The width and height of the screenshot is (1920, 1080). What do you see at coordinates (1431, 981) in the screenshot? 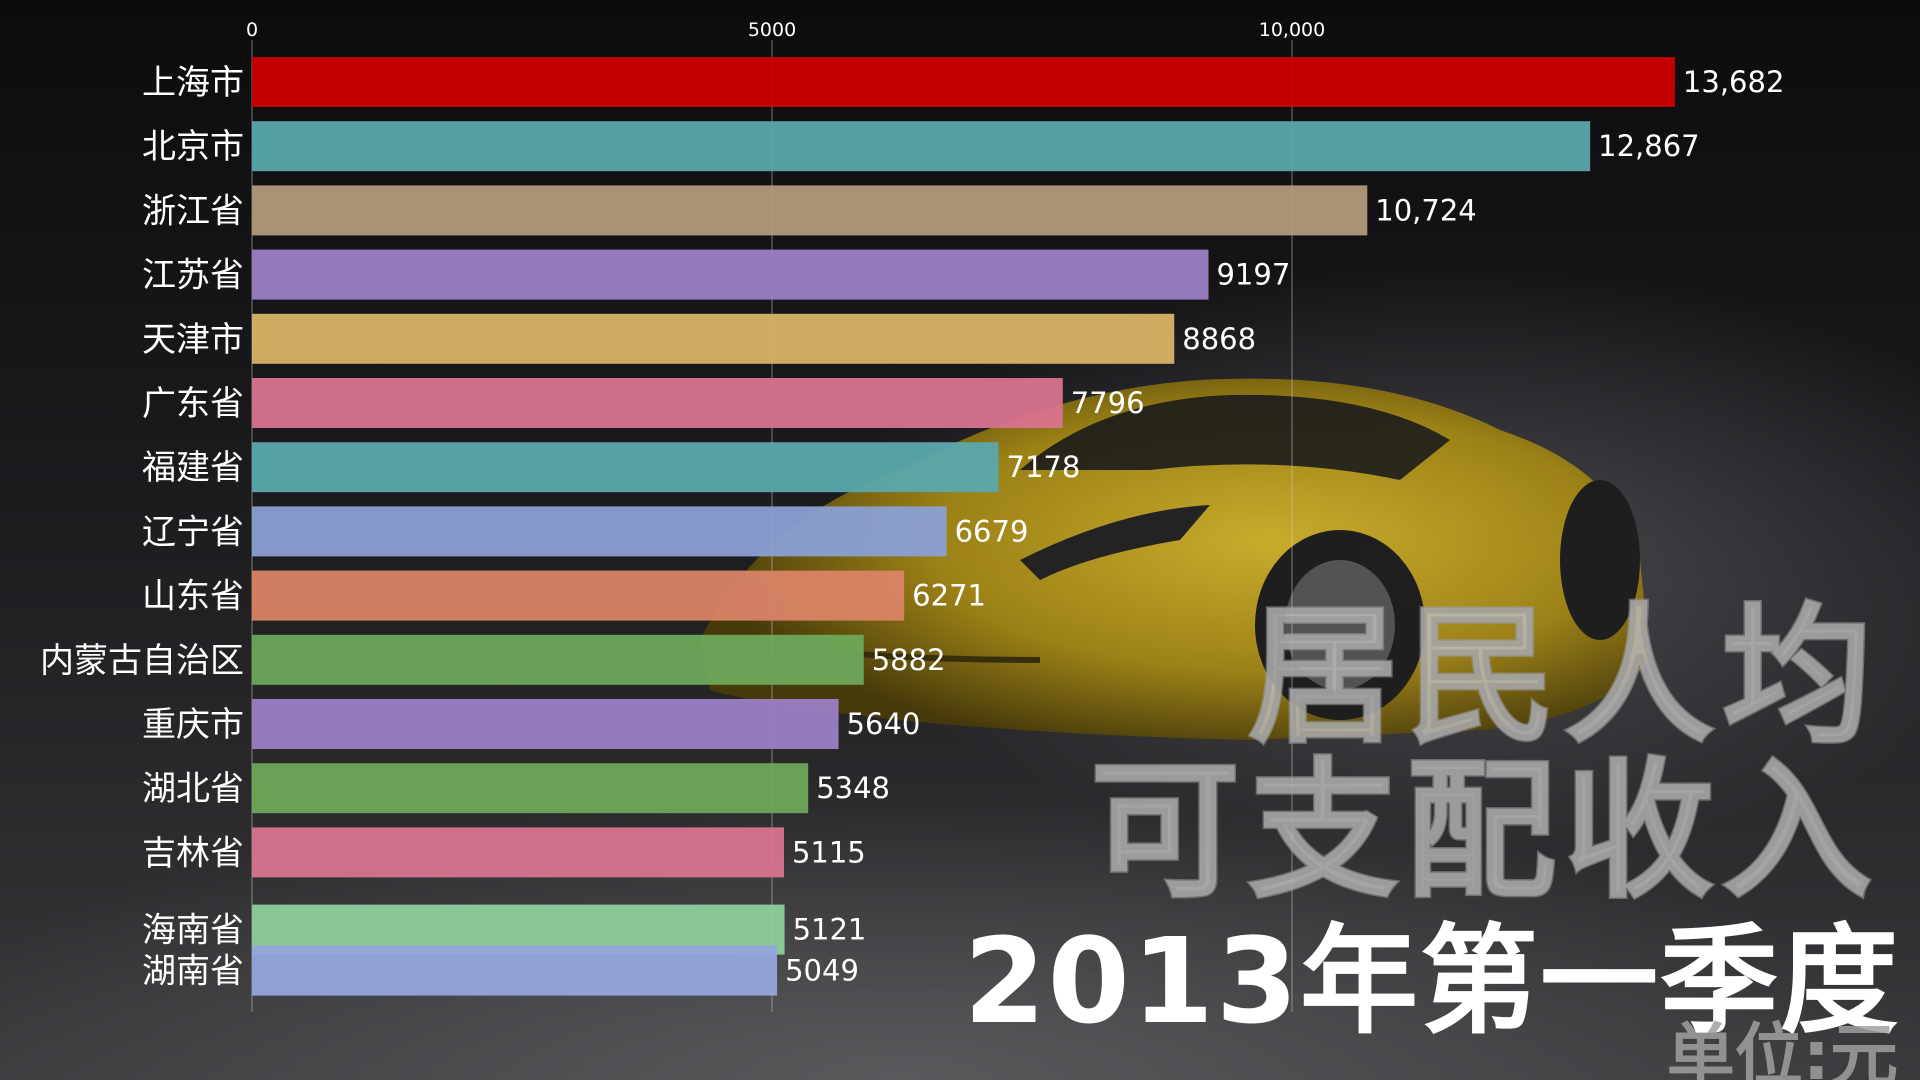
I see `period-label: 2013年第一季度` at bounding box center [1431, 981].